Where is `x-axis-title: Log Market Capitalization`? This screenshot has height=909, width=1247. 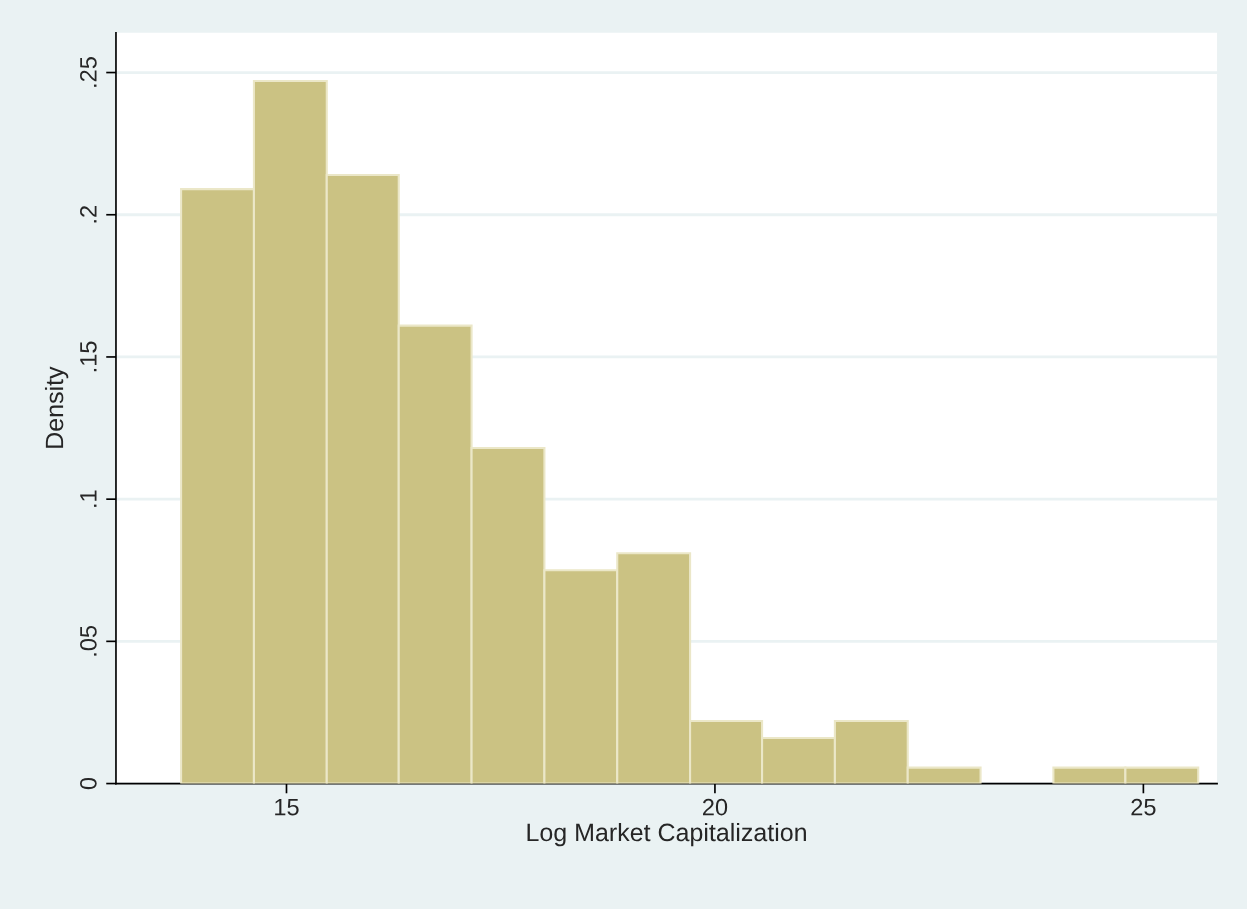
x-axis-title: Log Market Capitalization is located at coordinates (666, 834).